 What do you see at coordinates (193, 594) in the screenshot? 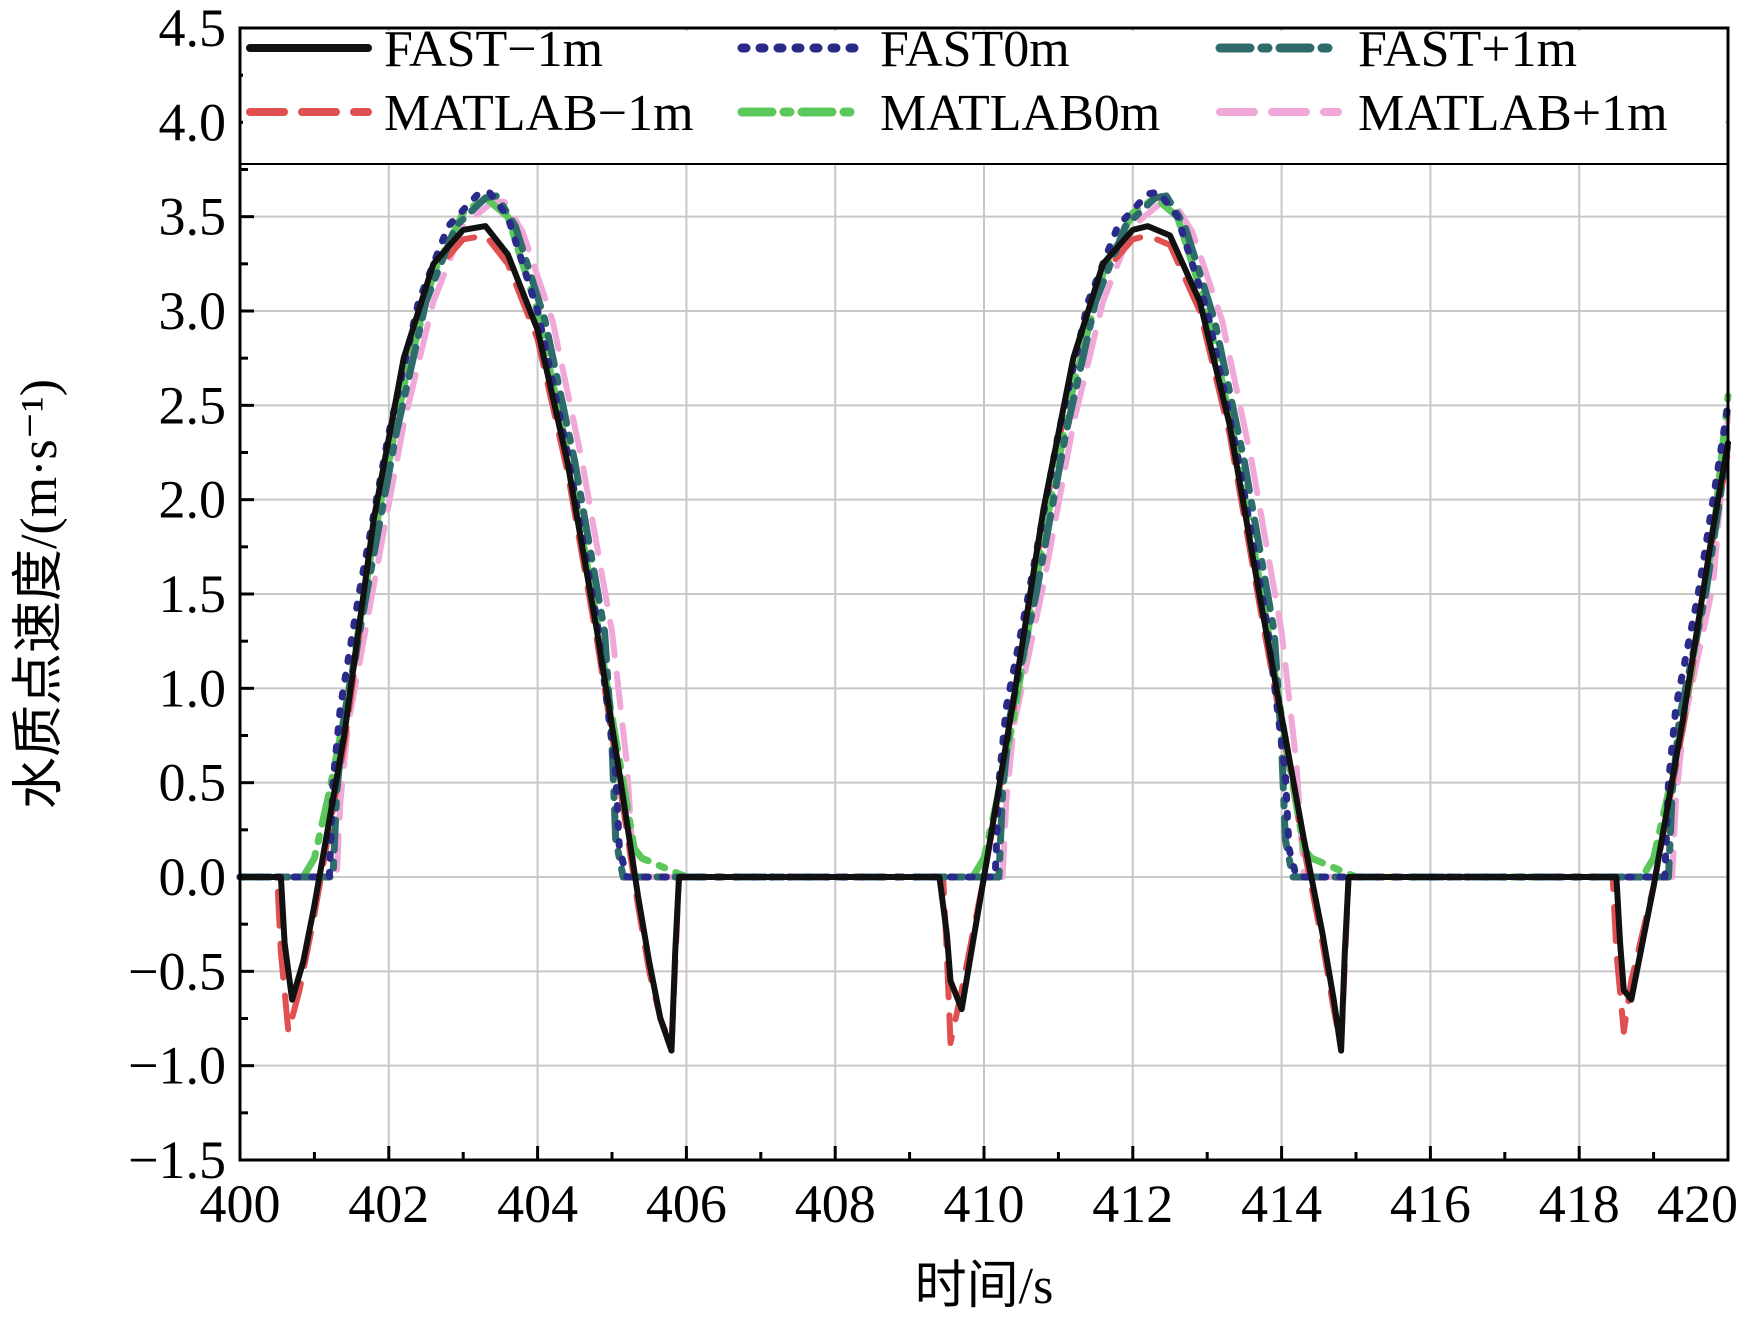
I see `y-tick-label: 1.5` at bounding box center [193, 594].